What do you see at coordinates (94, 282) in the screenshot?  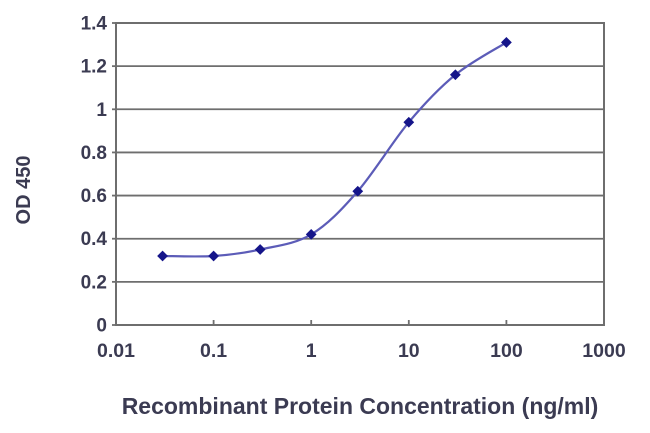 I see `y-tick-label: 0.2` at bounding box center [94, 282].